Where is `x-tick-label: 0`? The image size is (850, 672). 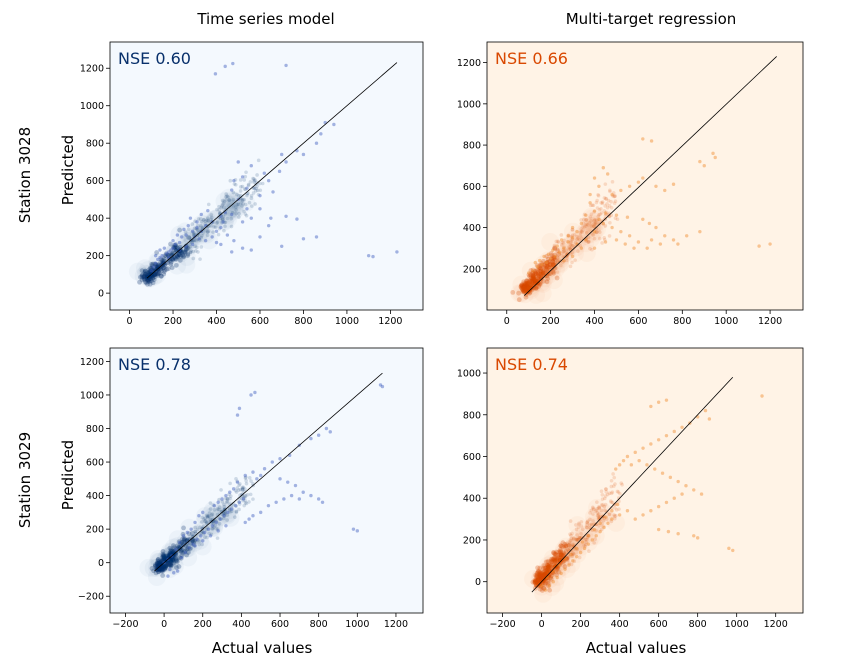
x-tick-label: 0 is located at coordinates (164, 624).